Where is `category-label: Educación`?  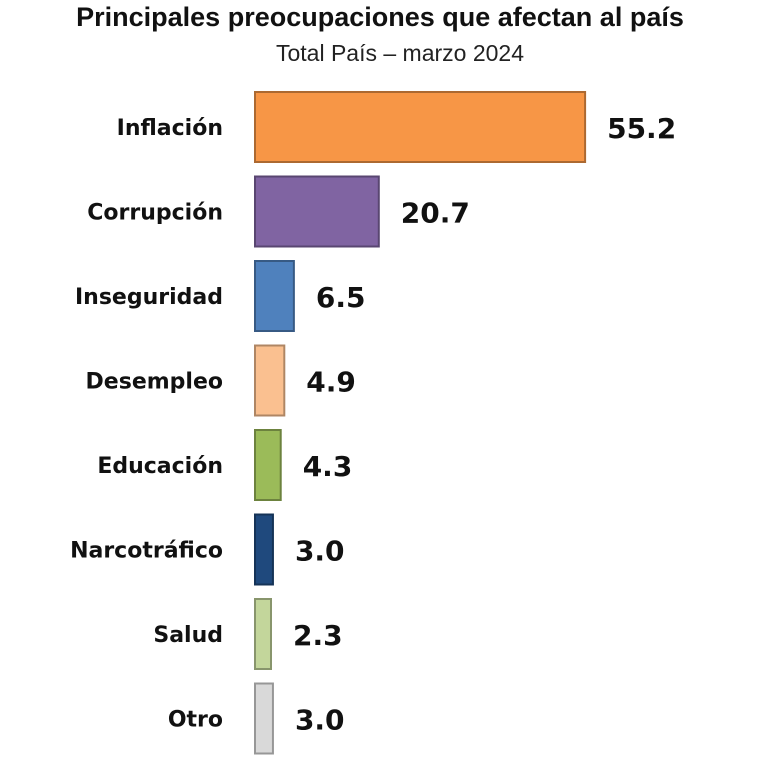
category-label: Educación is located at coordinates (160, 466).